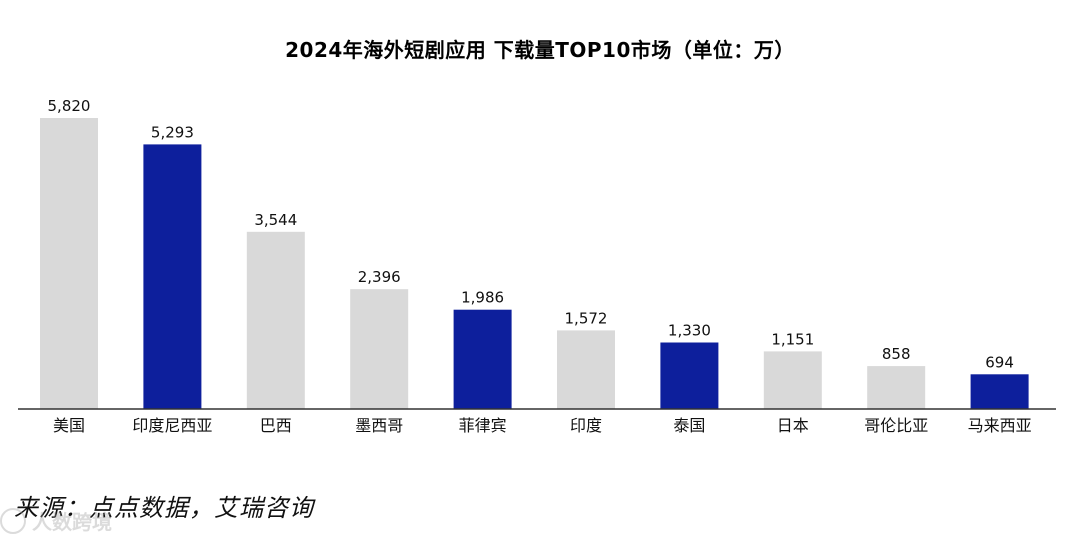 This screenshot has width=1080, height=536. What do you see at coordinates (586, 318) in the screenshot?
I see `value-label-6: 1,572` at bounding box center [586, 318].